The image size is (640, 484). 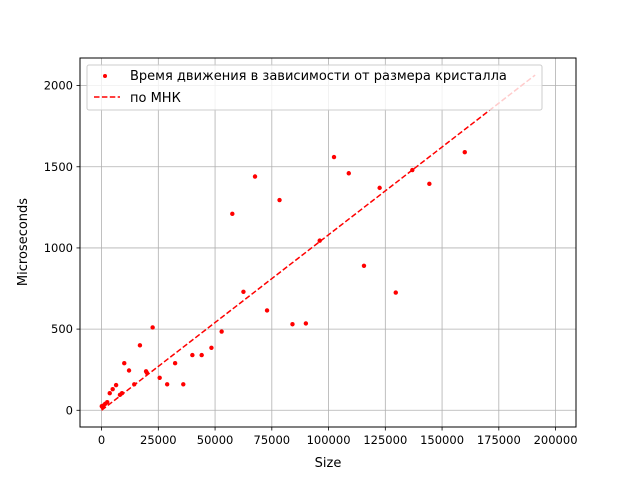 I want to click on x-tick-label: 75000, so click(x=272, y=440).